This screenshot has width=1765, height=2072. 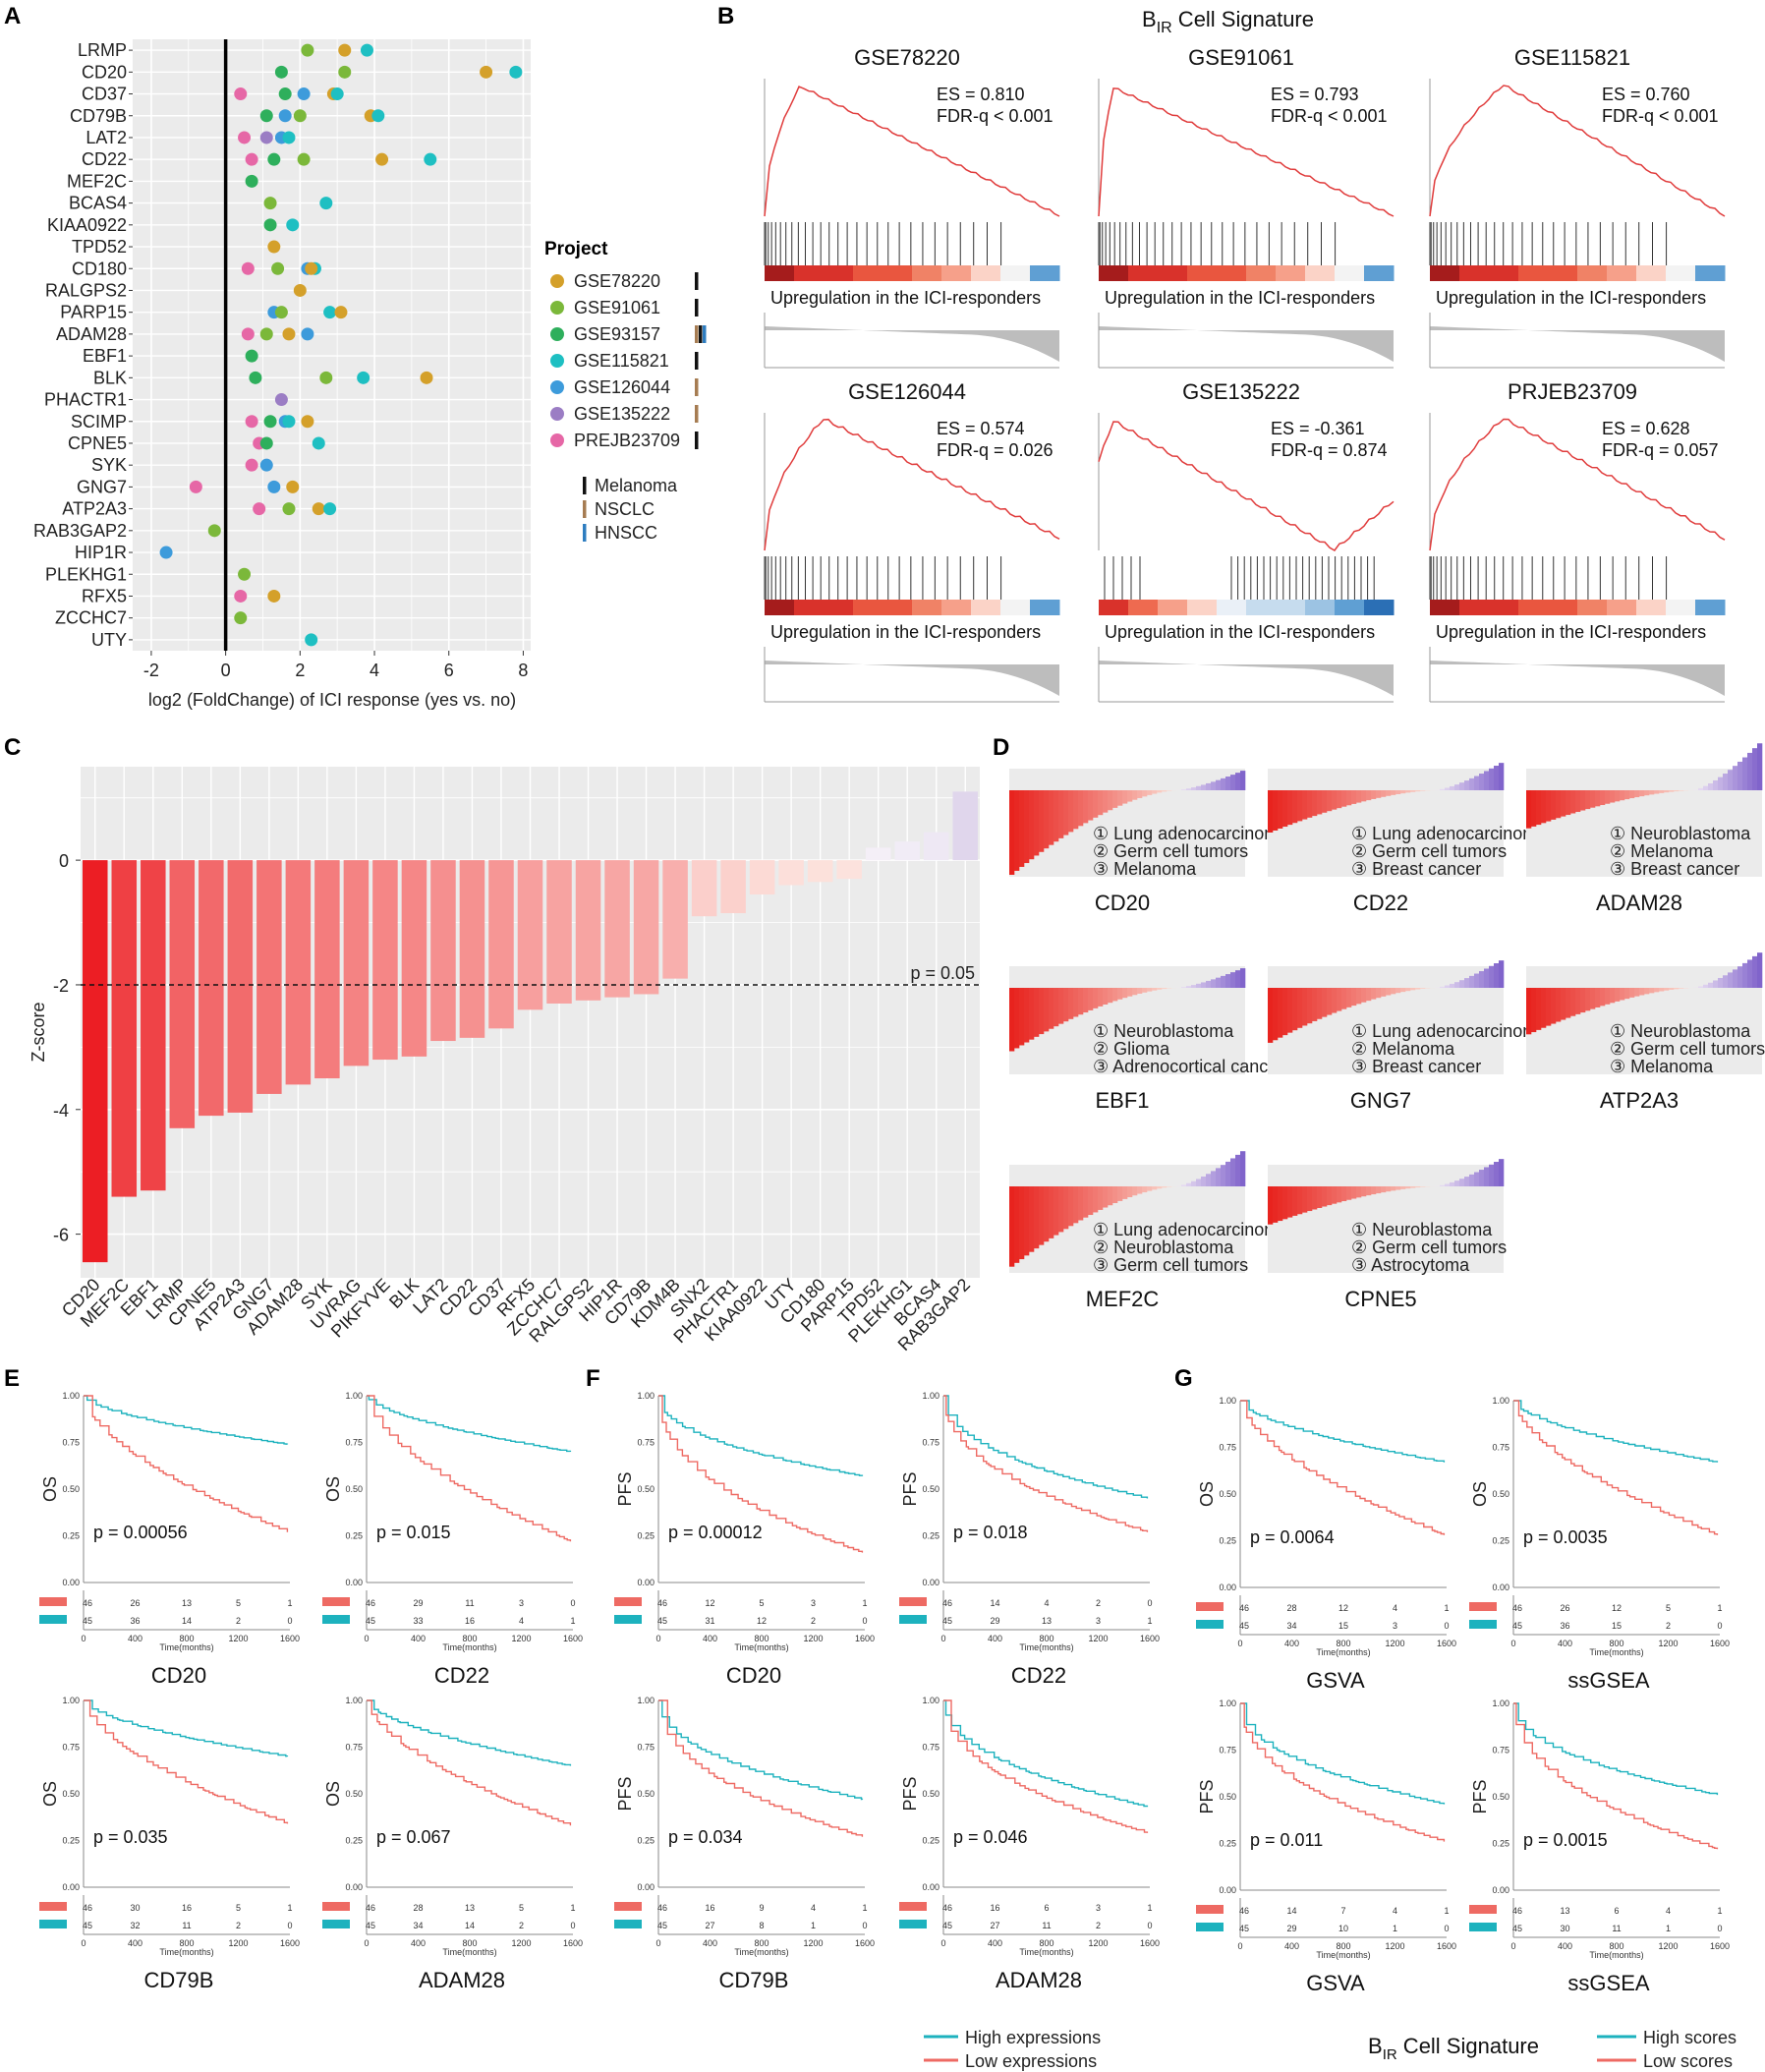 What do you see at coordinates (930, 1700) in the screenshot?
I see `y-tick-label: 1.00` at bounding box center [930, 1700].